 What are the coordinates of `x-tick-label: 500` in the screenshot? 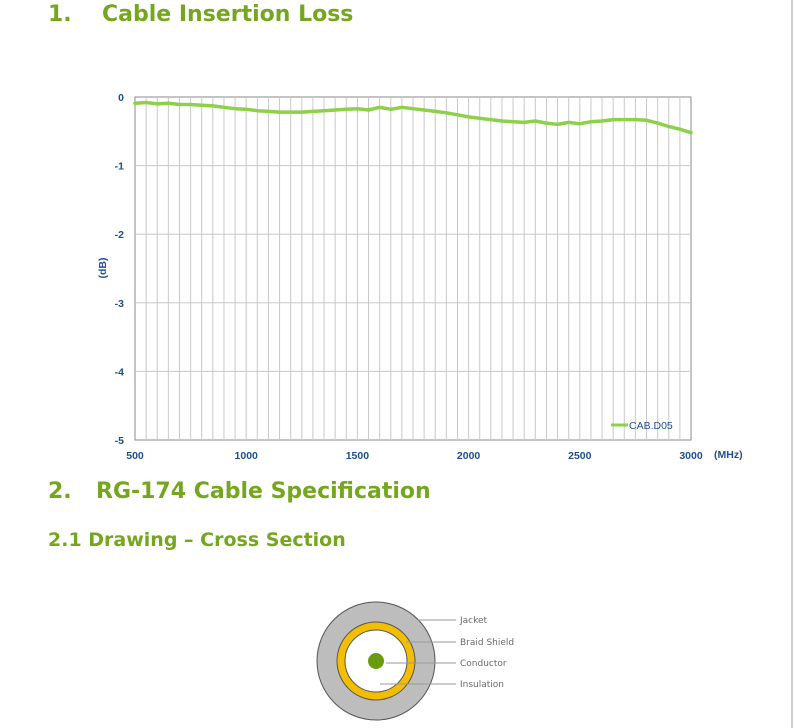 It's located at (135, 456).